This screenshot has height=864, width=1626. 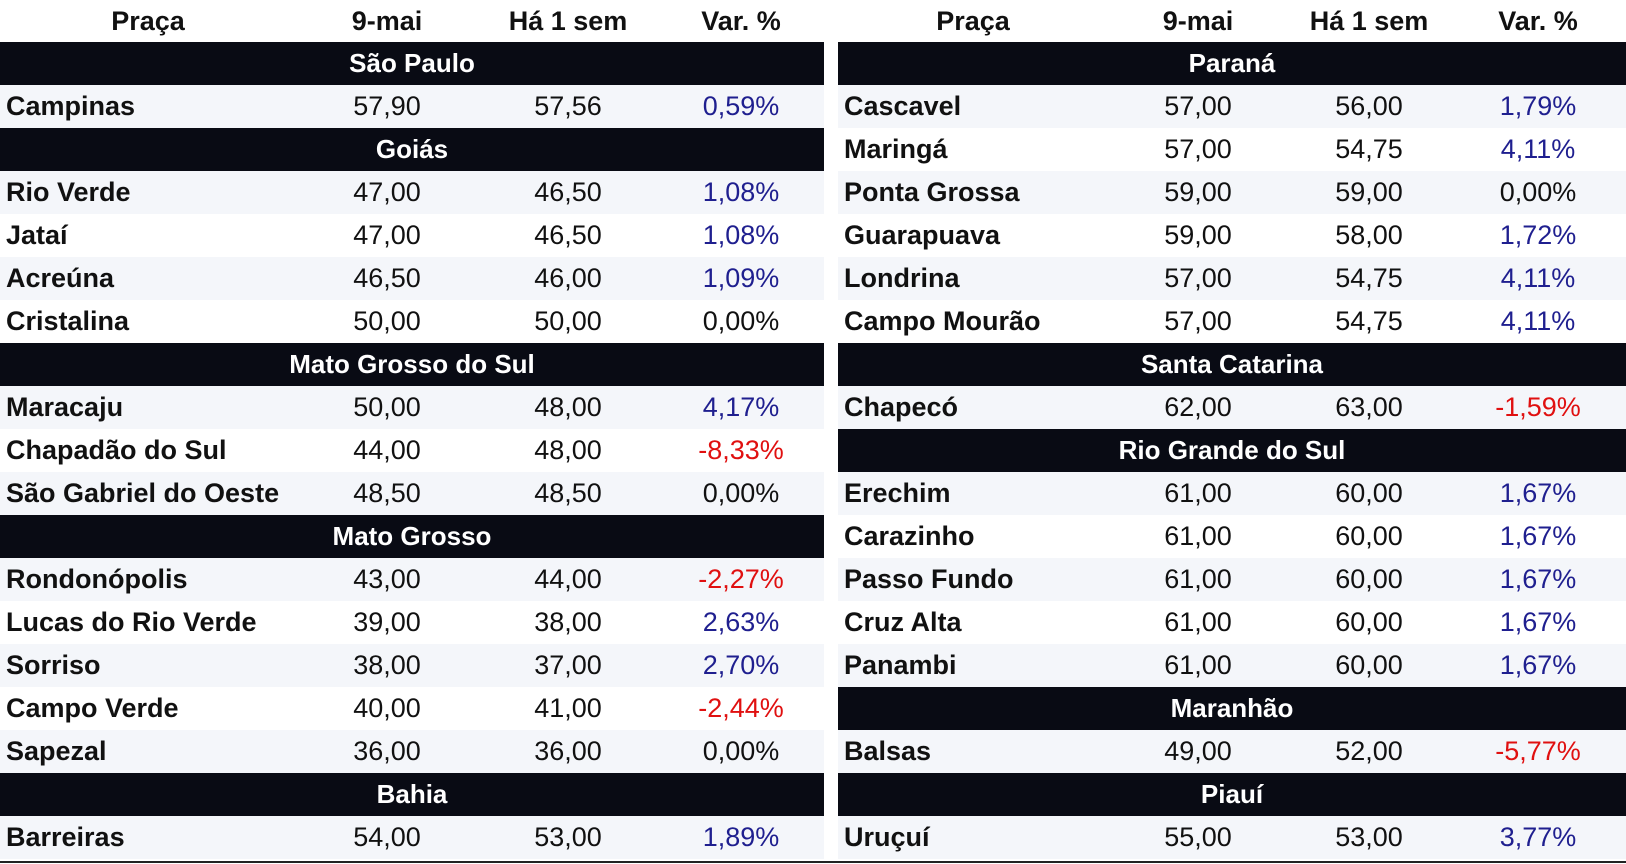 I want to click on var-cell: 4,17%, so click(x=741, y=407).